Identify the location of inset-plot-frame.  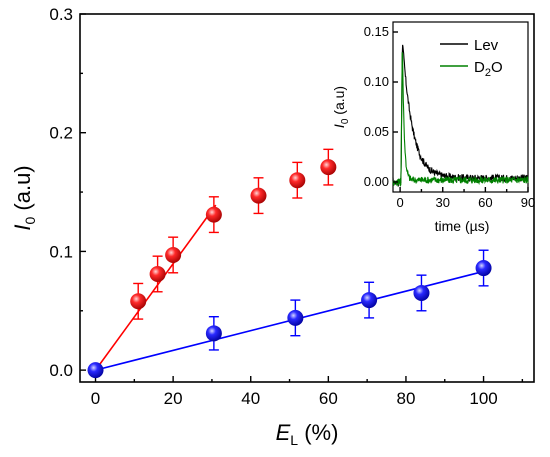
(460, 107).